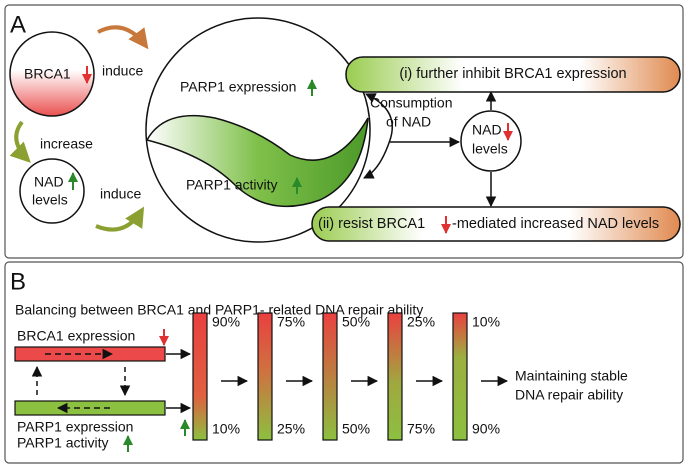  I want to click on increase-text: increase, so click(66, 144).